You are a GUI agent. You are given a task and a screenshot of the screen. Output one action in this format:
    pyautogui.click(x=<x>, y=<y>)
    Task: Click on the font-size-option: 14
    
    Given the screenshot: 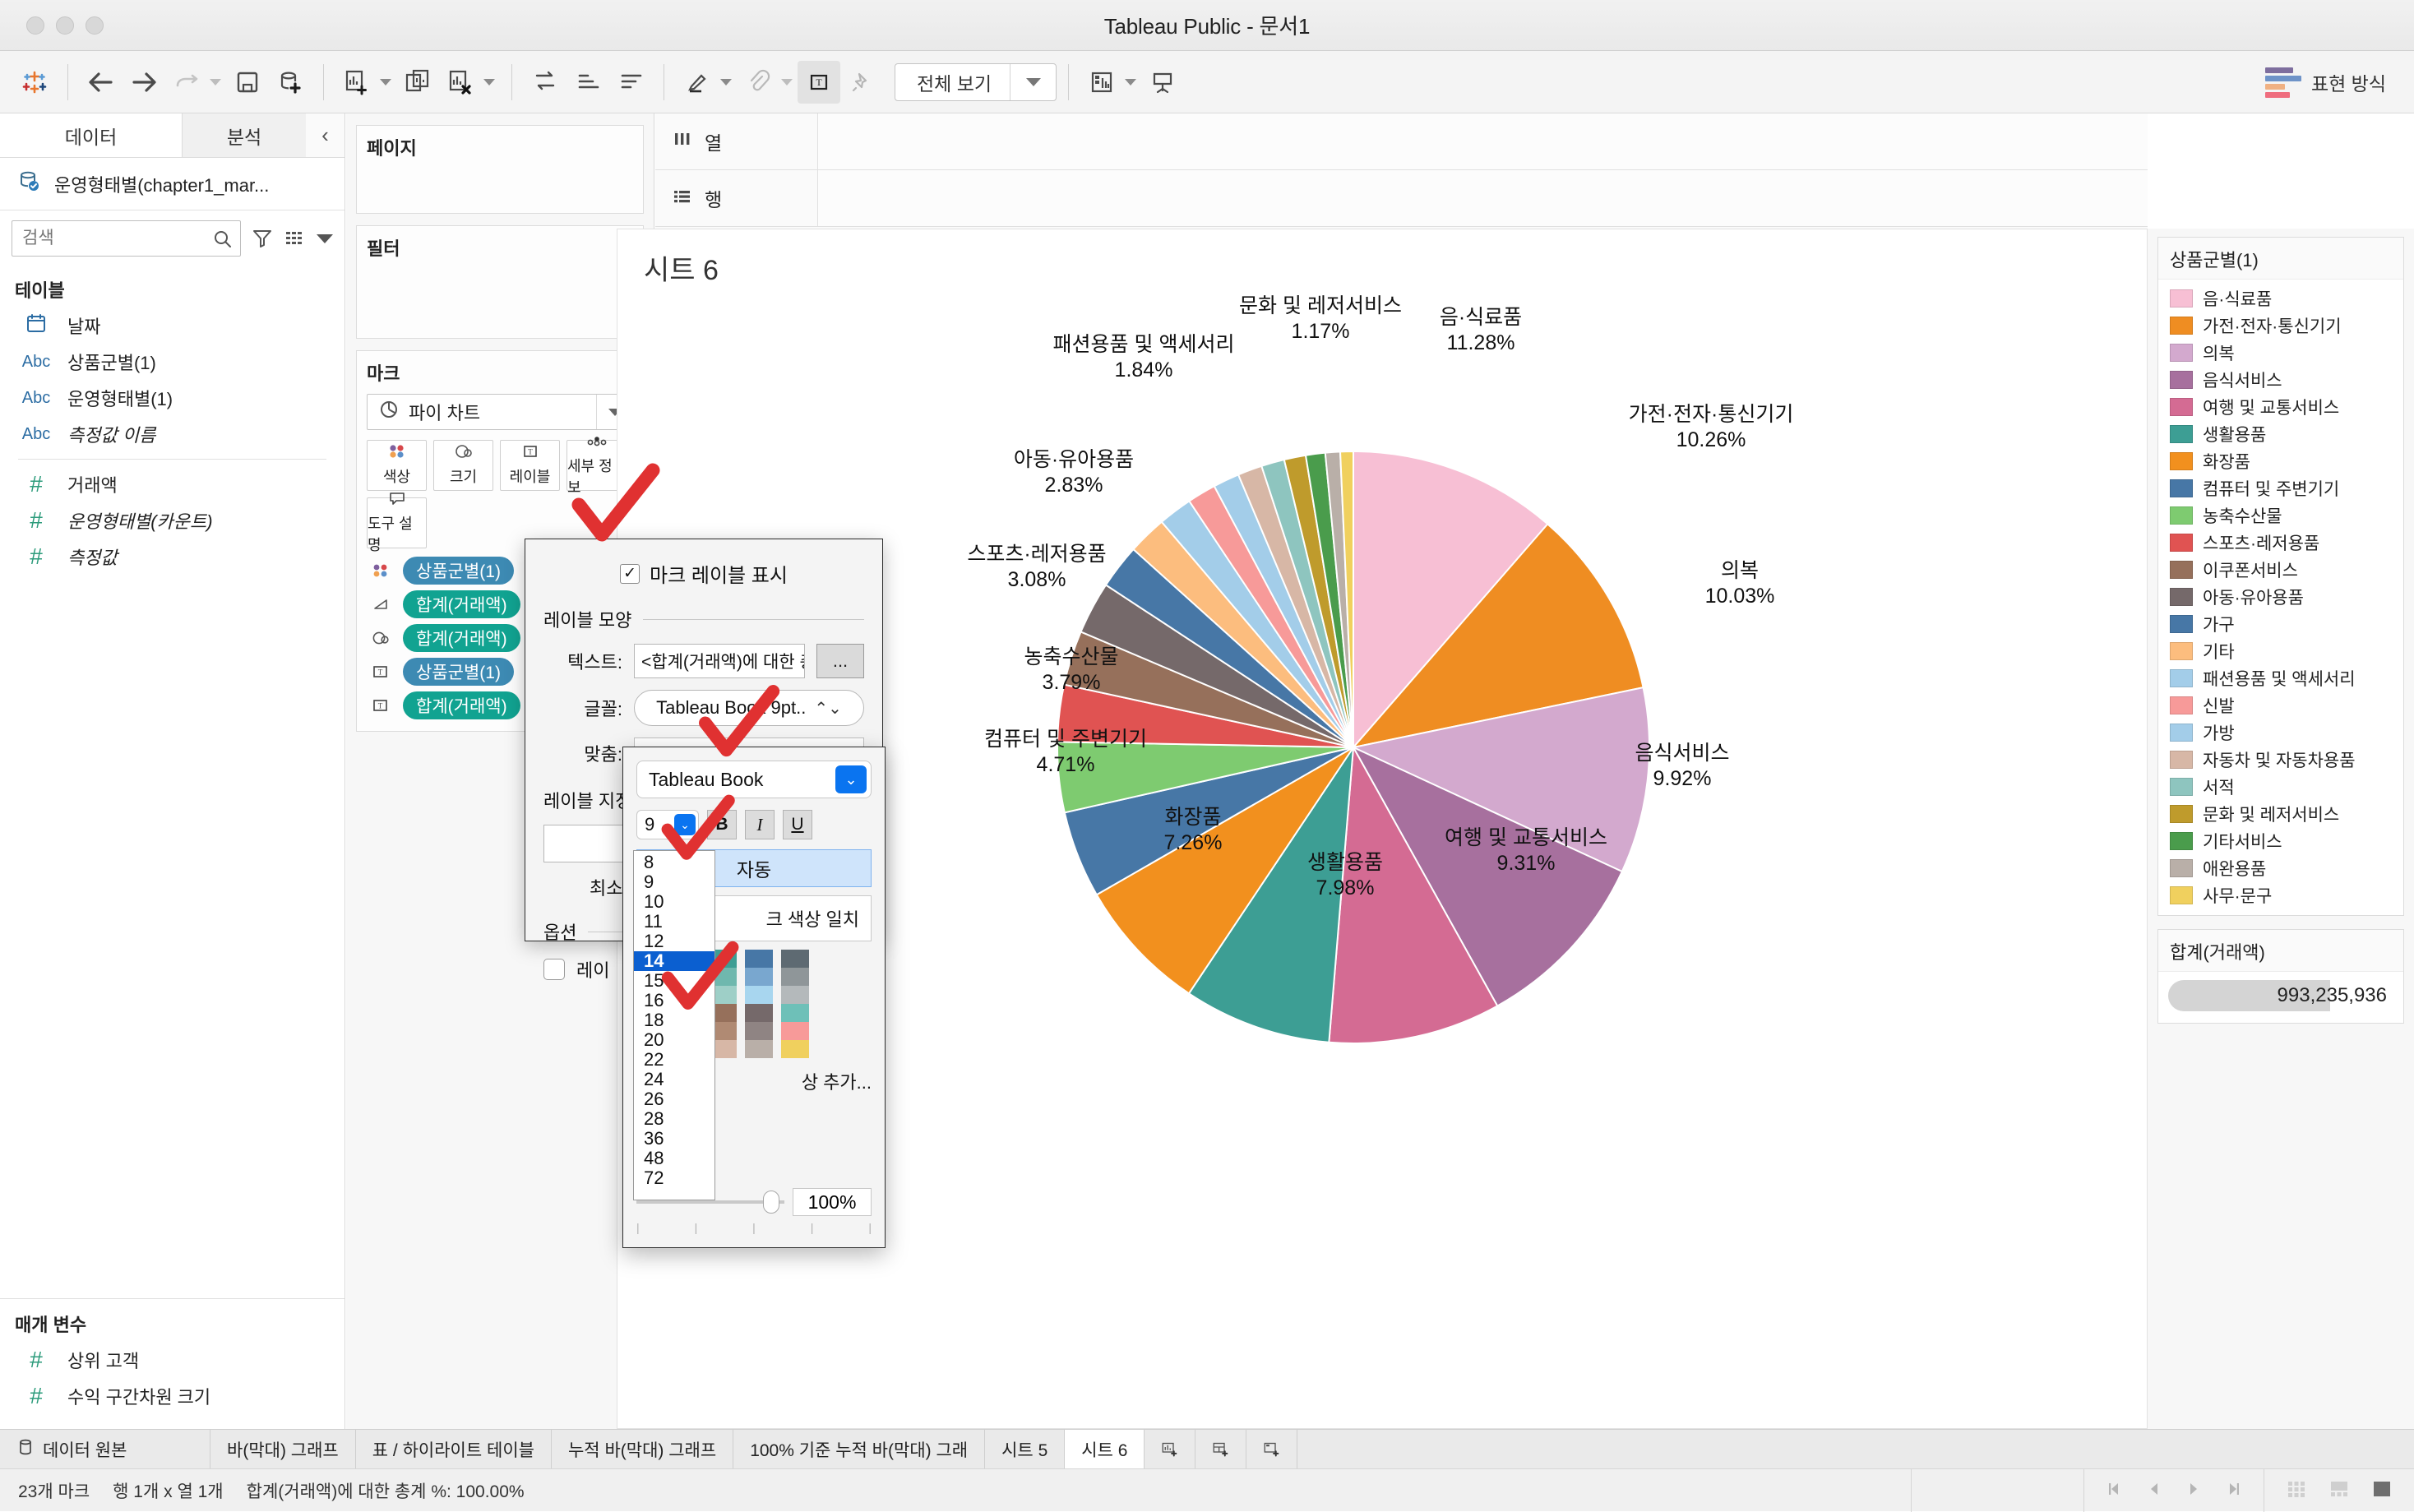 What is the action you would take?
    pyautogui.click(x=674, y=960)
    